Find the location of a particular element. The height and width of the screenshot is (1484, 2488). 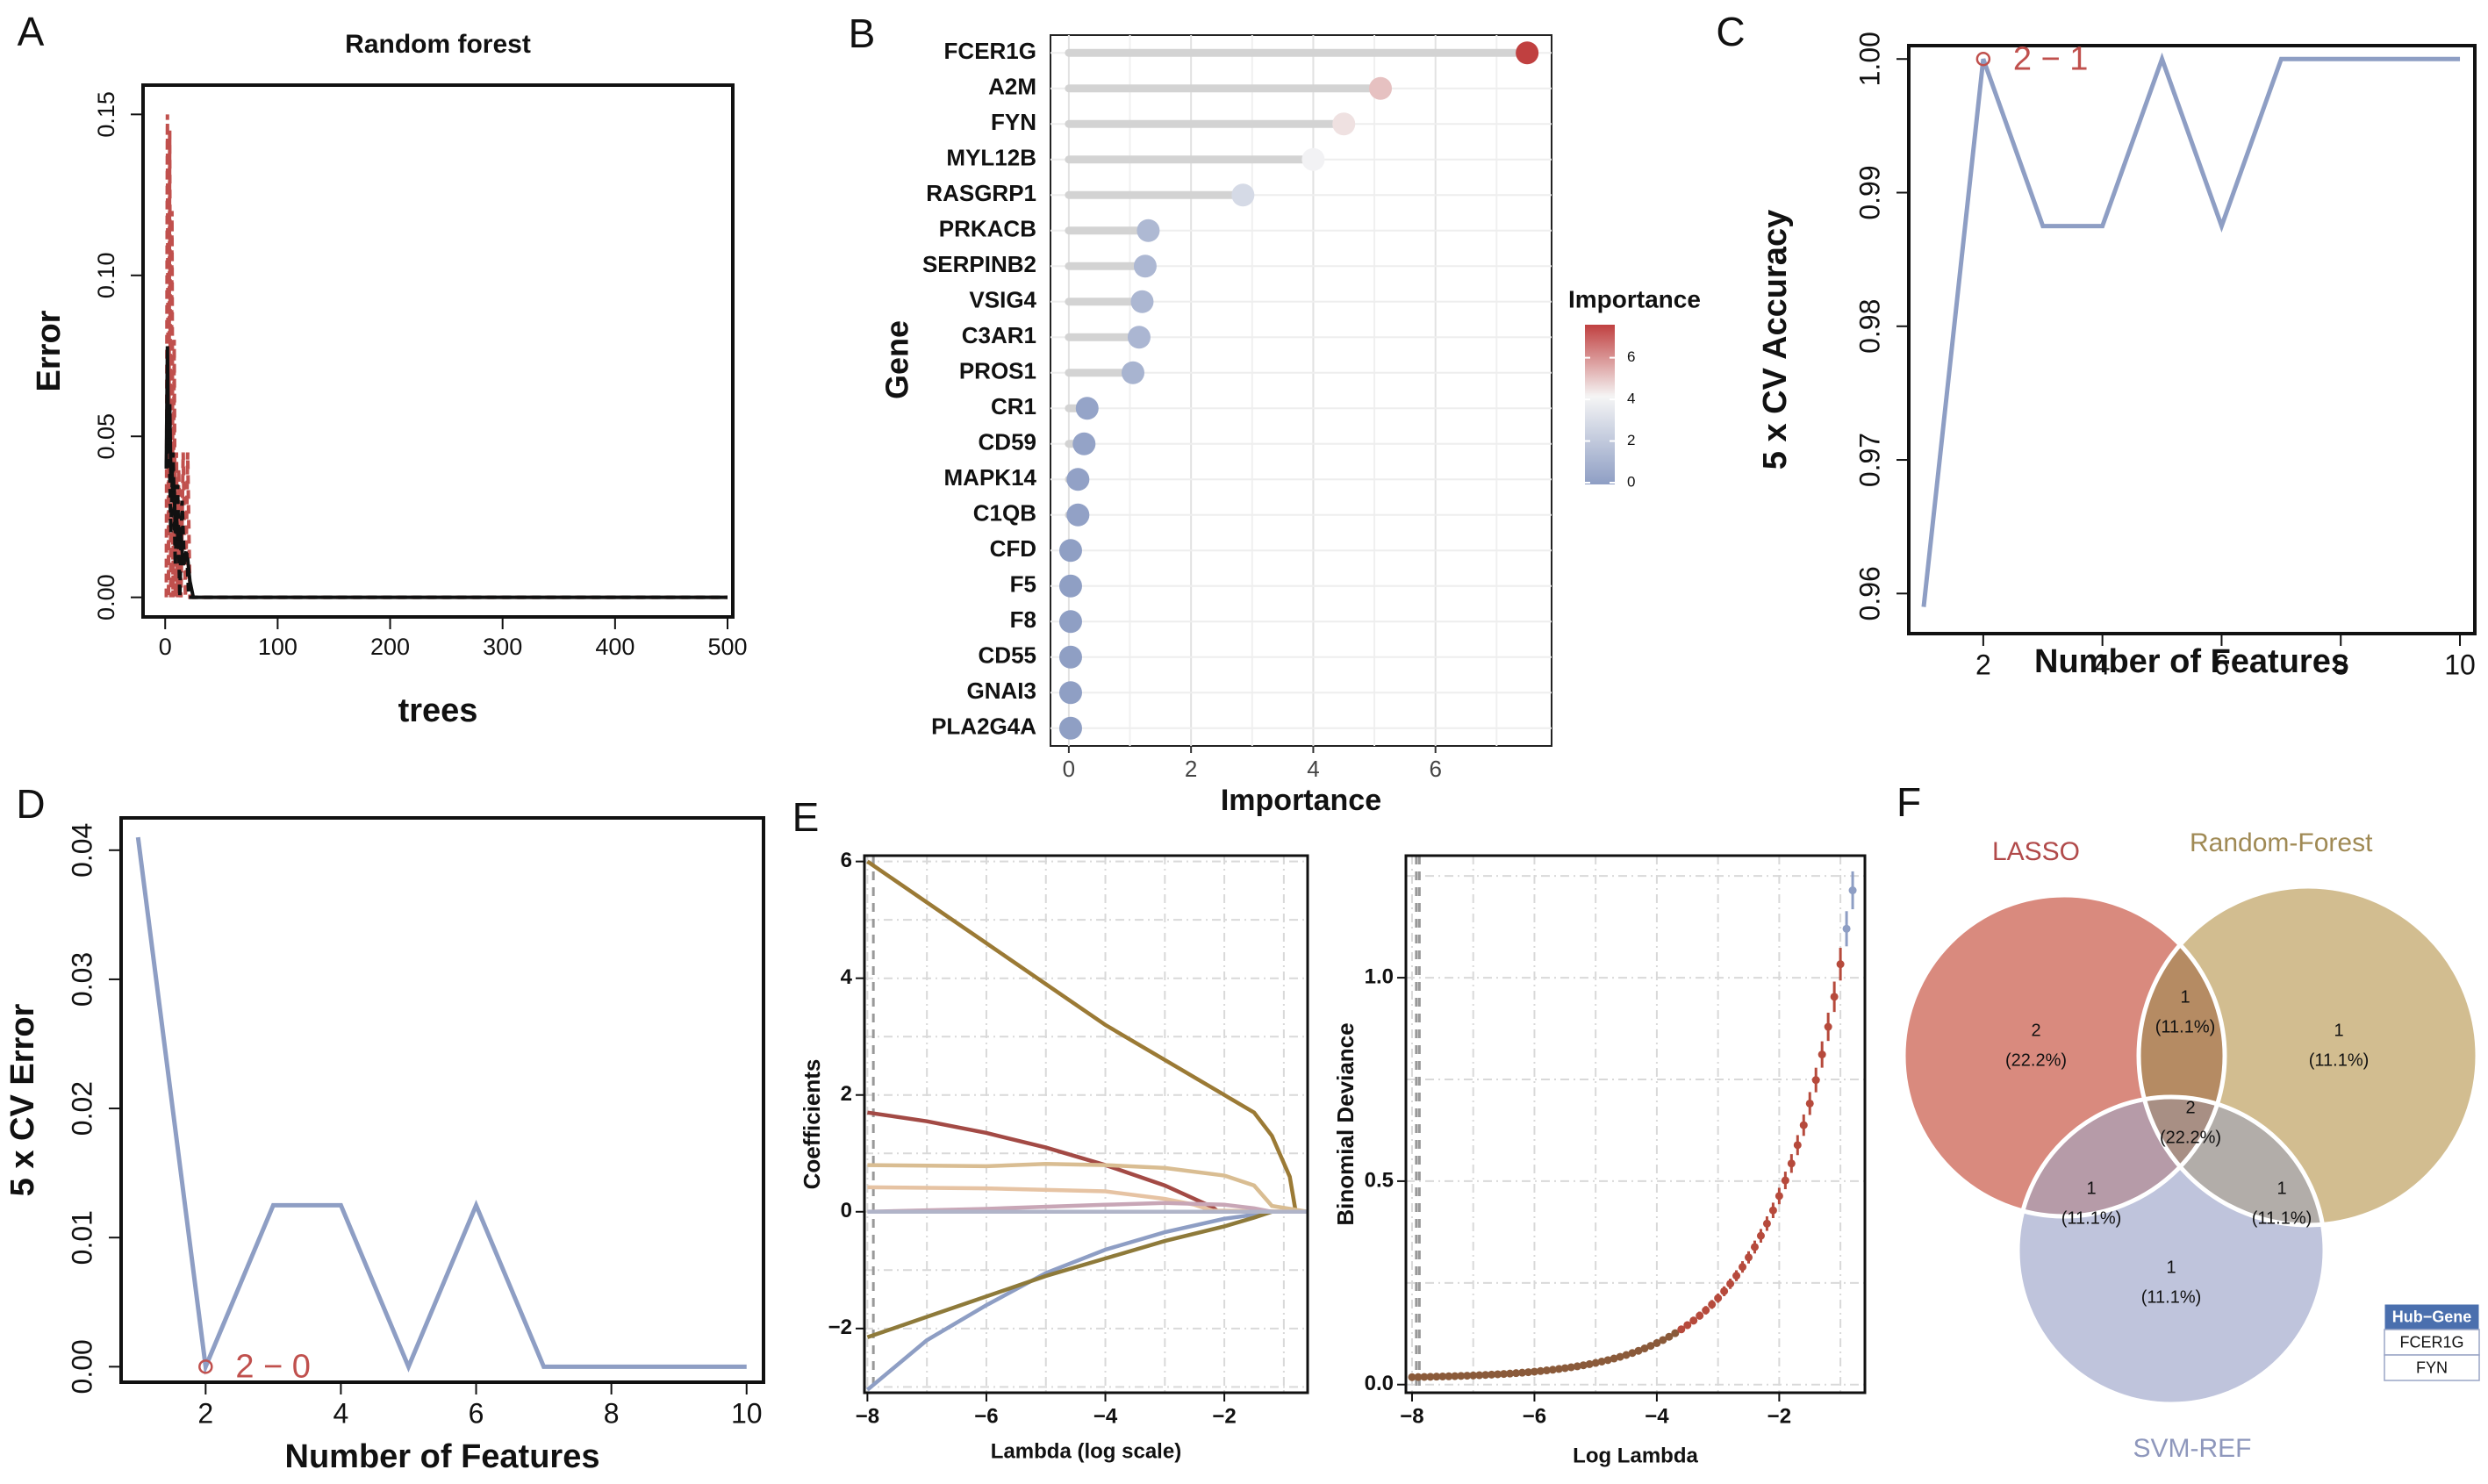

venn-set-label: SVM-REF is located at coordinates (2192, 1448).